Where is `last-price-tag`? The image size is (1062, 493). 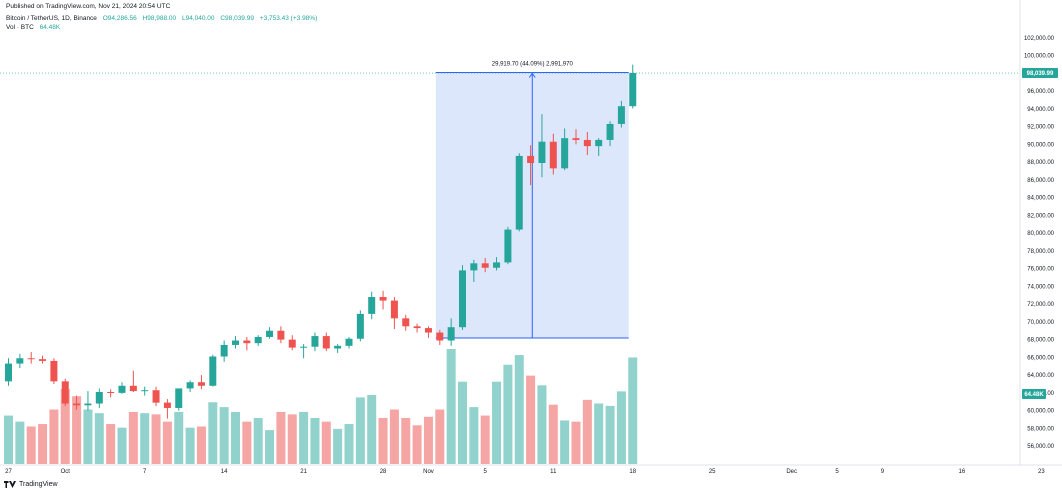
last-price-tag is located at coordinates (1040, 73).